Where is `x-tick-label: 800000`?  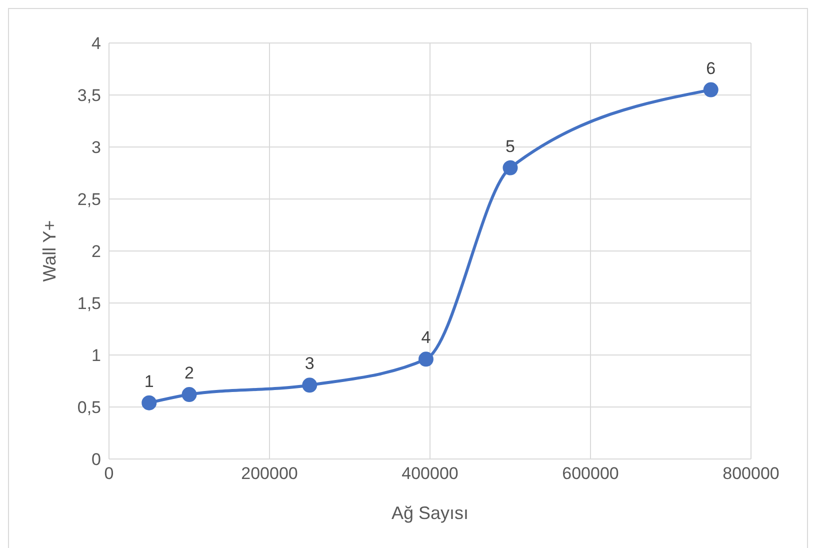
x-tick-label: 800000 is located at coordinates (751, 474).